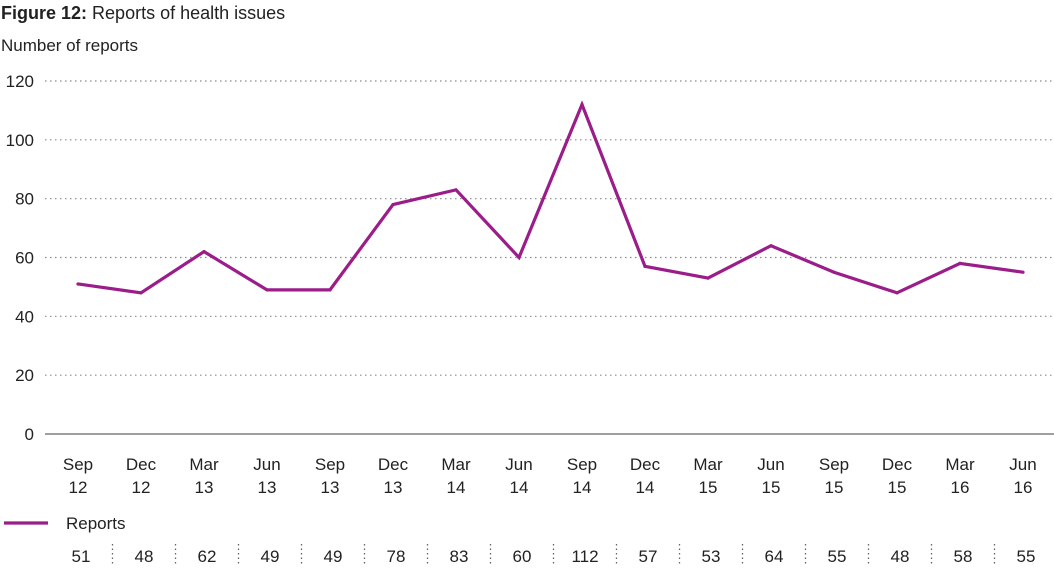 This screenshot has height=582, width=1054. What do you see at coordinates (711, 556) in the screenshot?
I see `data-value-label: 53` at bounding box center [711, 556].